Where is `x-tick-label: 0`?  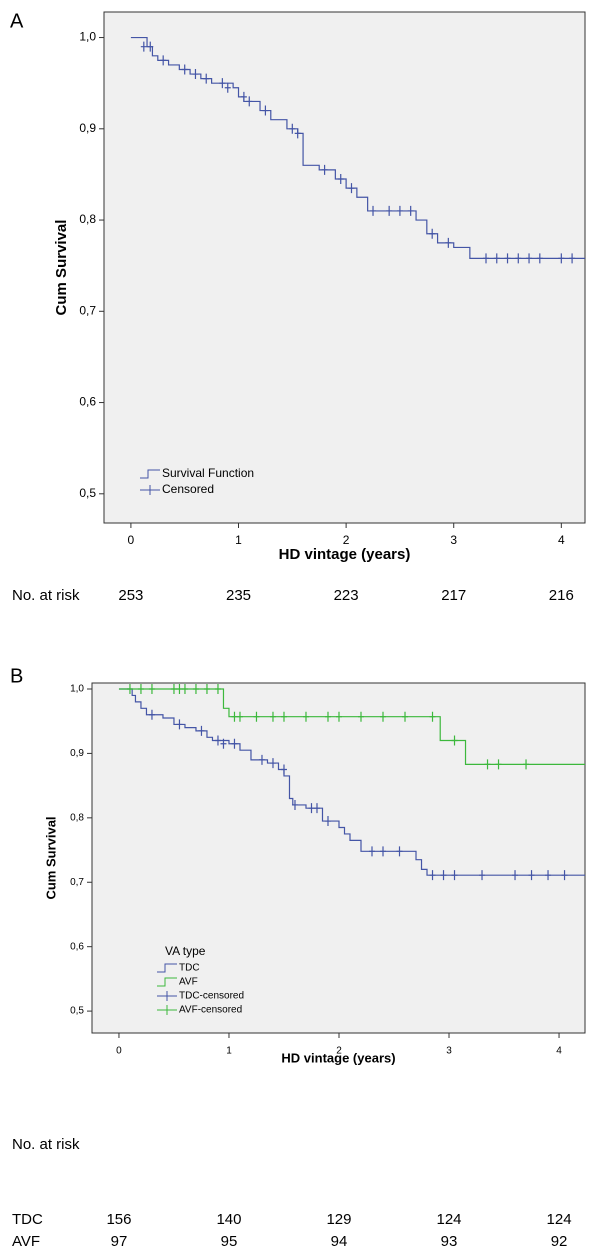 x-tick-label: 0 is located at coordinates (119, 1051).